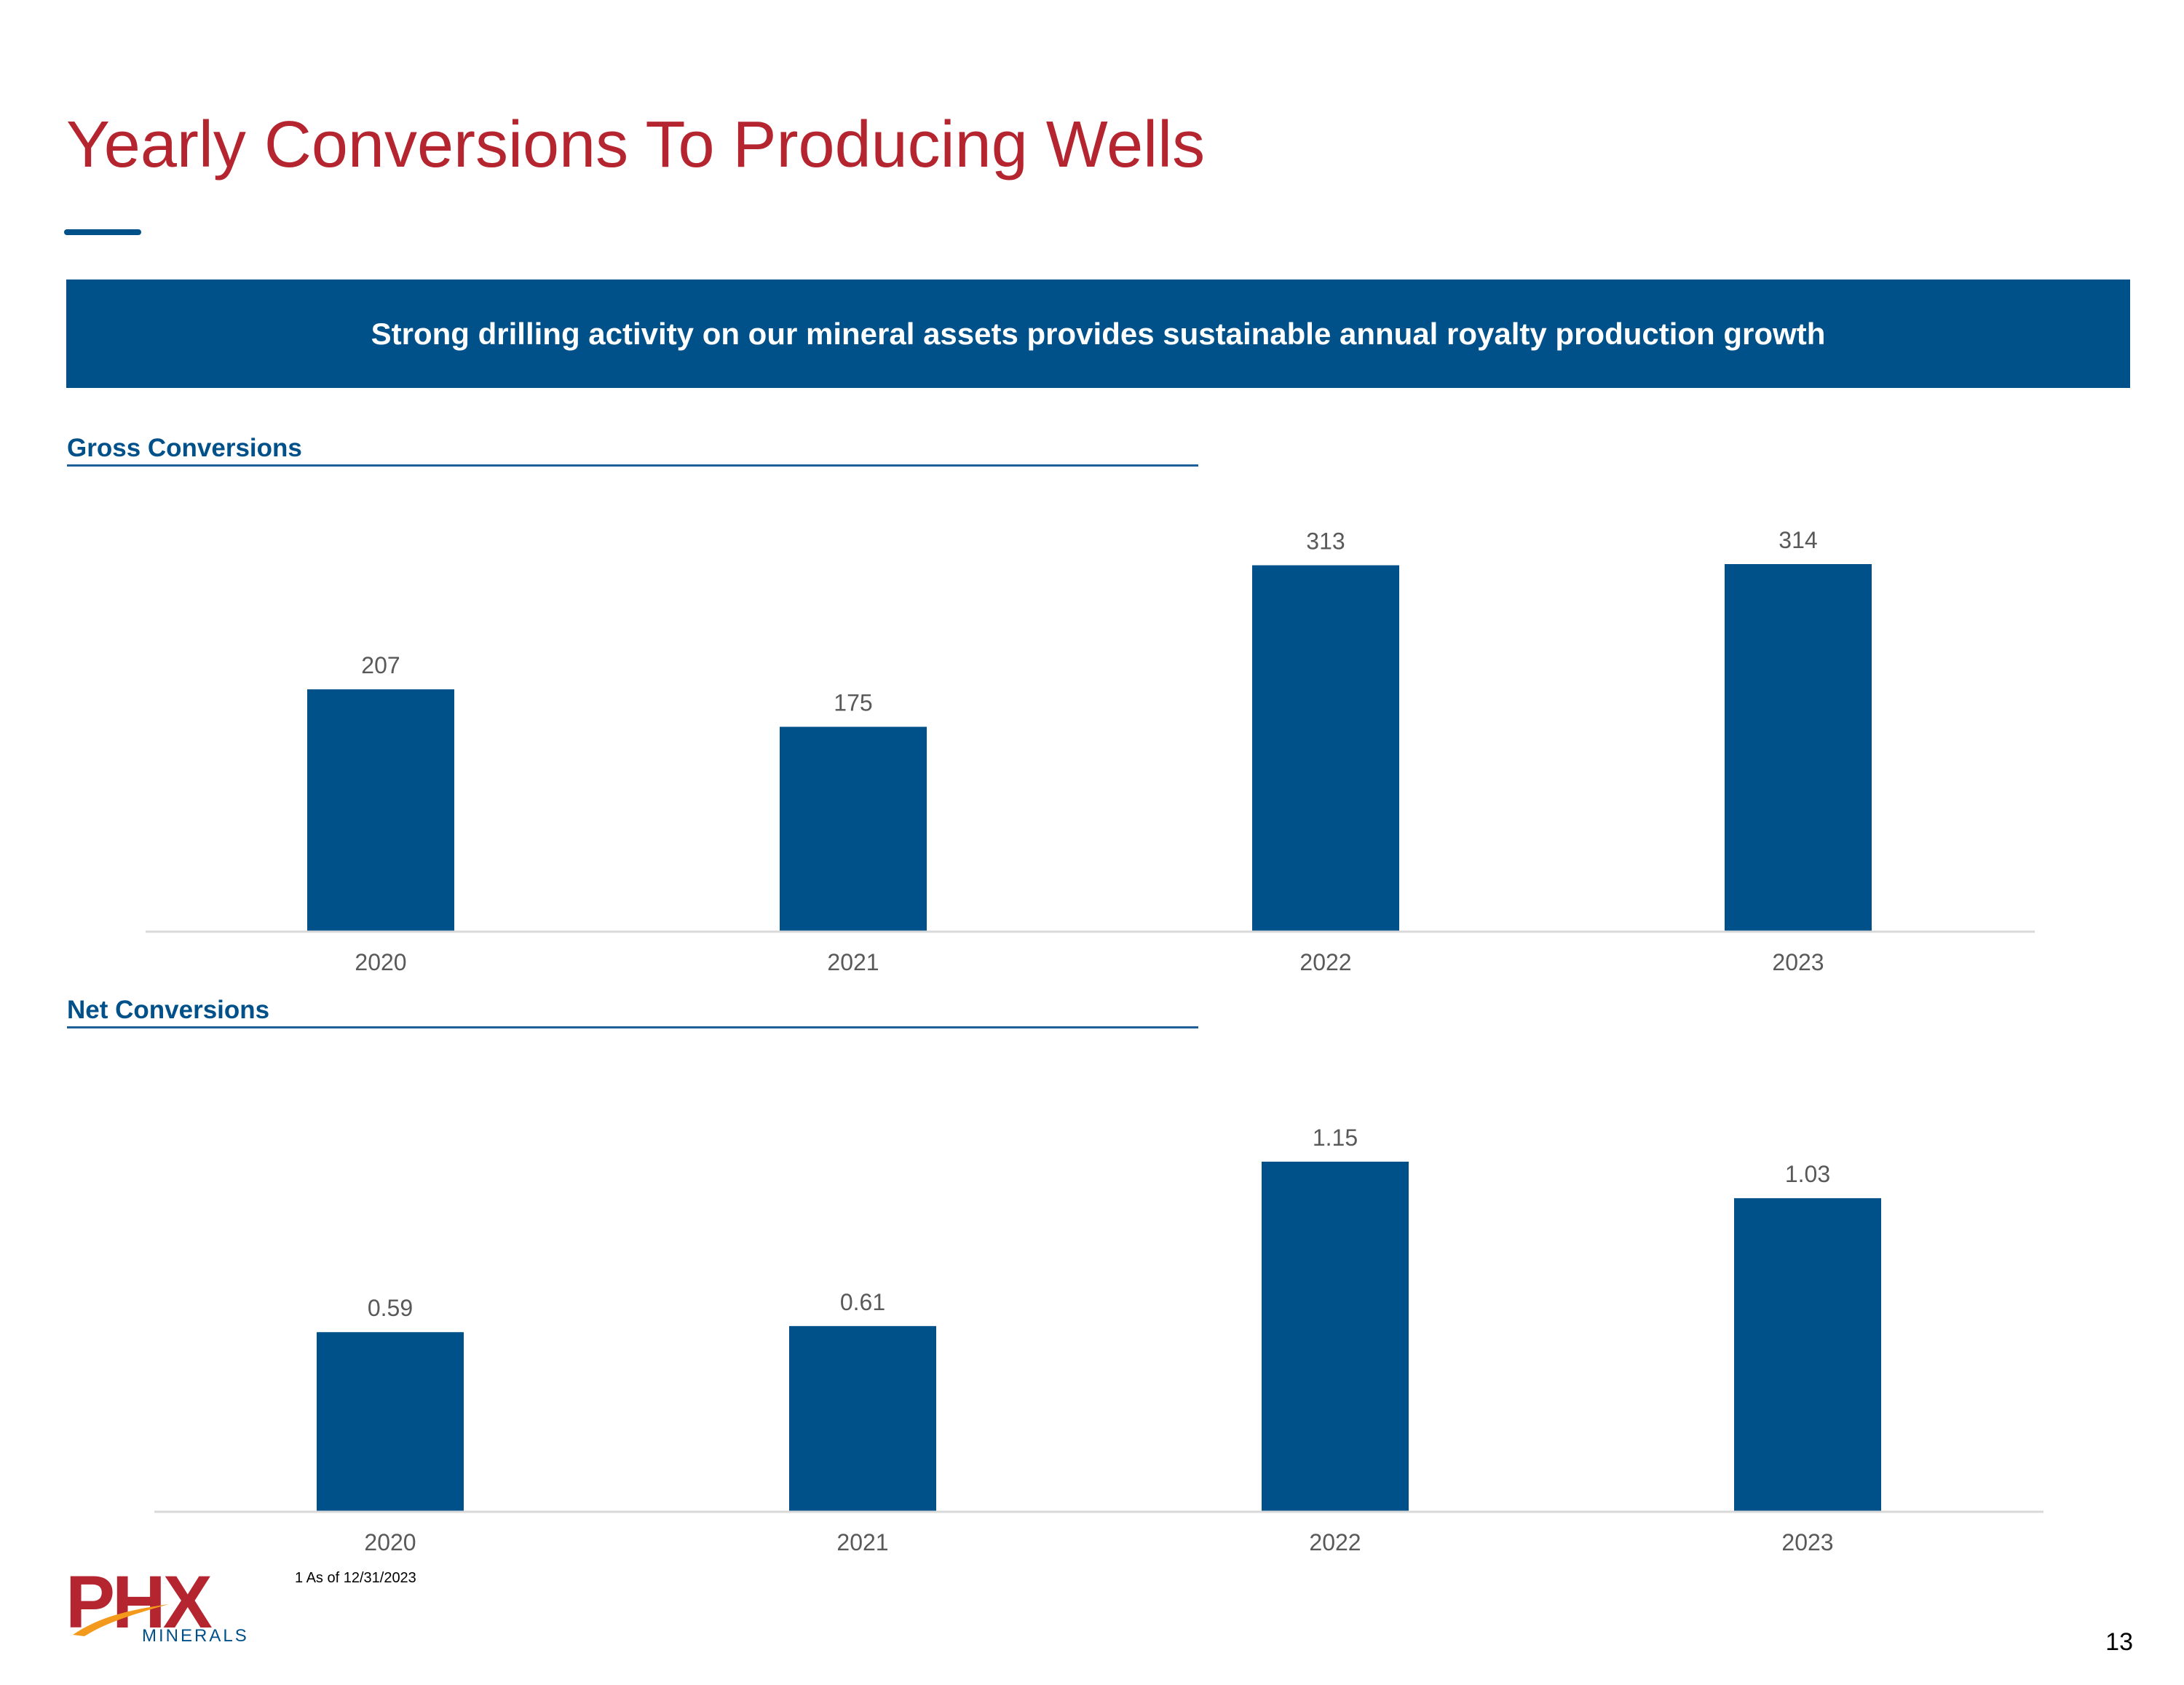  Describe the element at coordinates (862, 1302) in the screenshot. I see `data-label-2021: 0.61` at that location.